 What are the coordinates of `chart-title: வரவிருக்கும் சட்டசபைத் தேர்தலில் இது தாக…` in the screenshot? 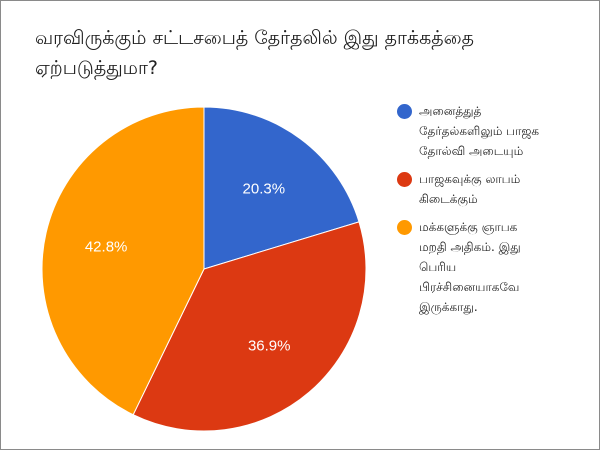 It's located at (254, 53).